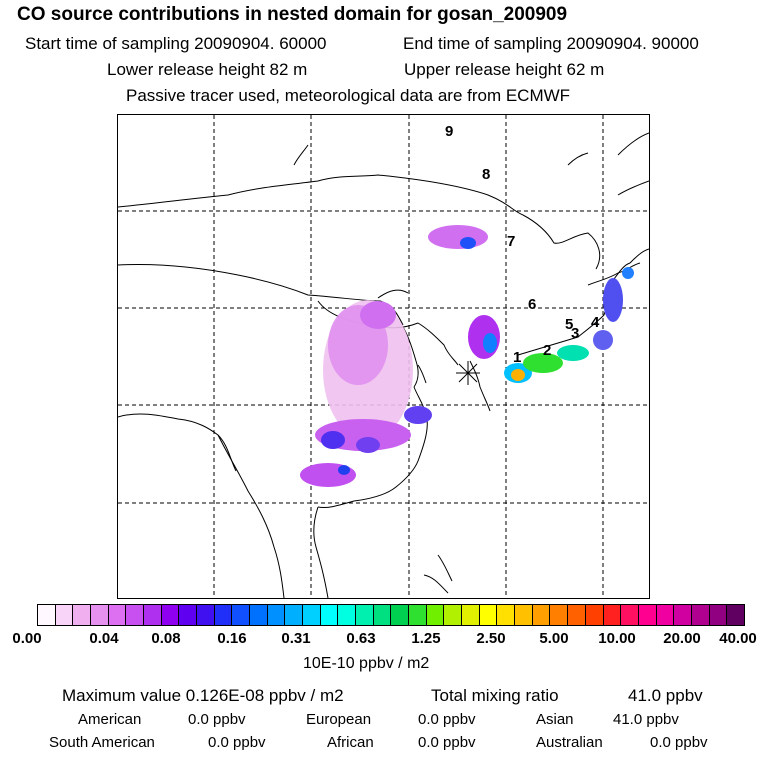 This screenshot has width=768, height=768. Describe the element at coordinates (110, 719) in the screenshot. I see `american-label: American` at that location.